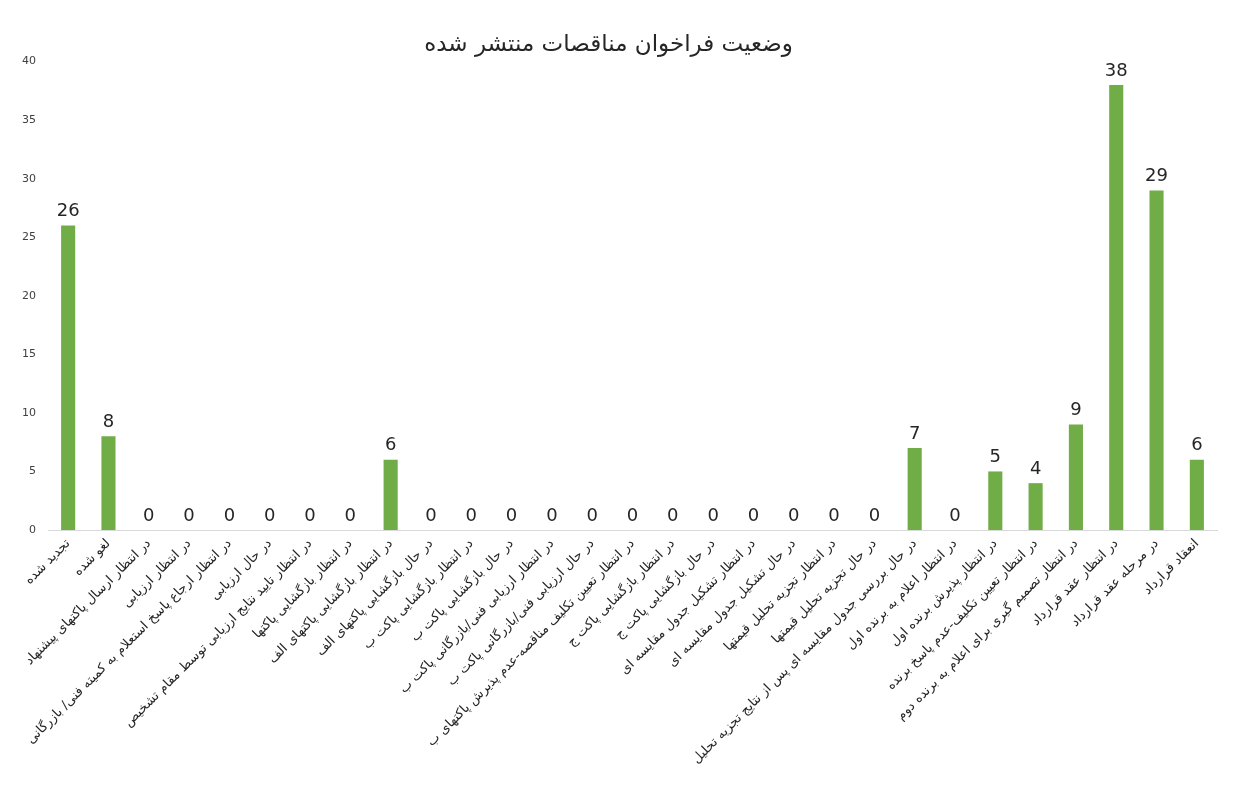 The height and width of the screenshot is (800, 1237). I want to click on y-tick-label: 25, so click(29, 237).